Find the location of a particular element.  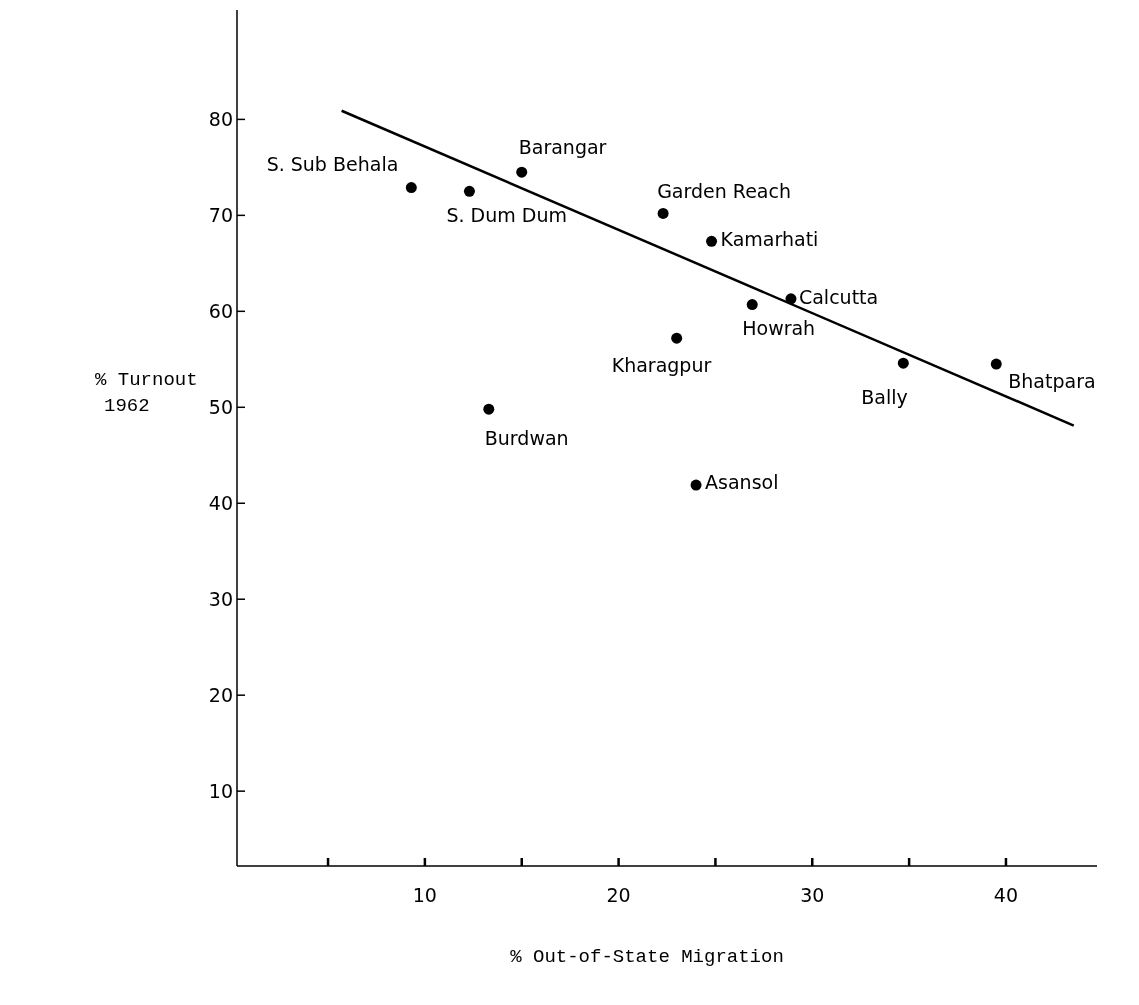

annotation: Calcutta is located at coordinates (838, 296).